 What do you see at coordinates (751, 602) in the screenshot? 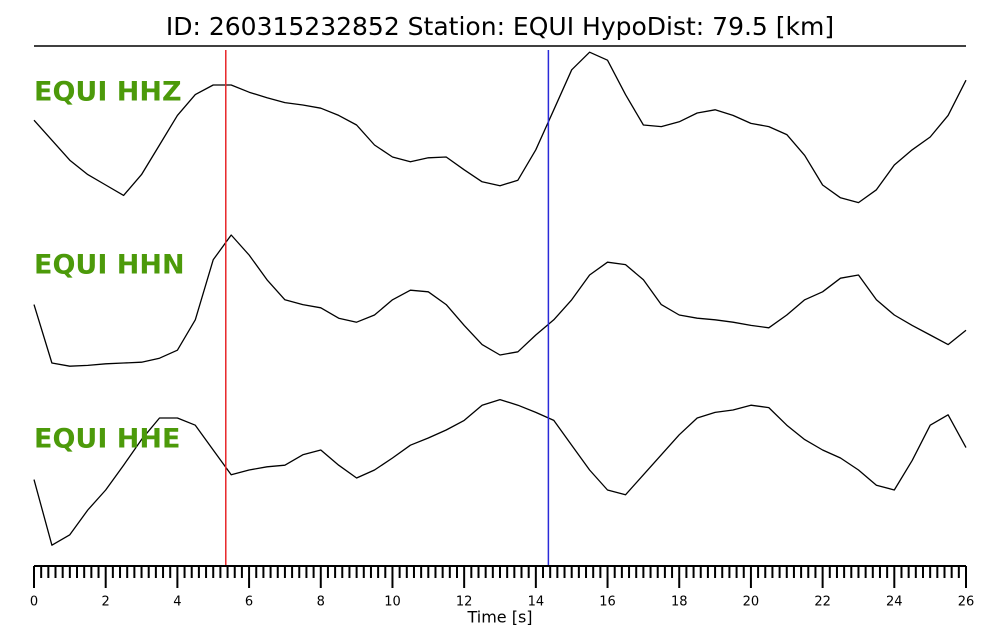
I see `x-tick-label: 20` at bounding box center [751, 602].